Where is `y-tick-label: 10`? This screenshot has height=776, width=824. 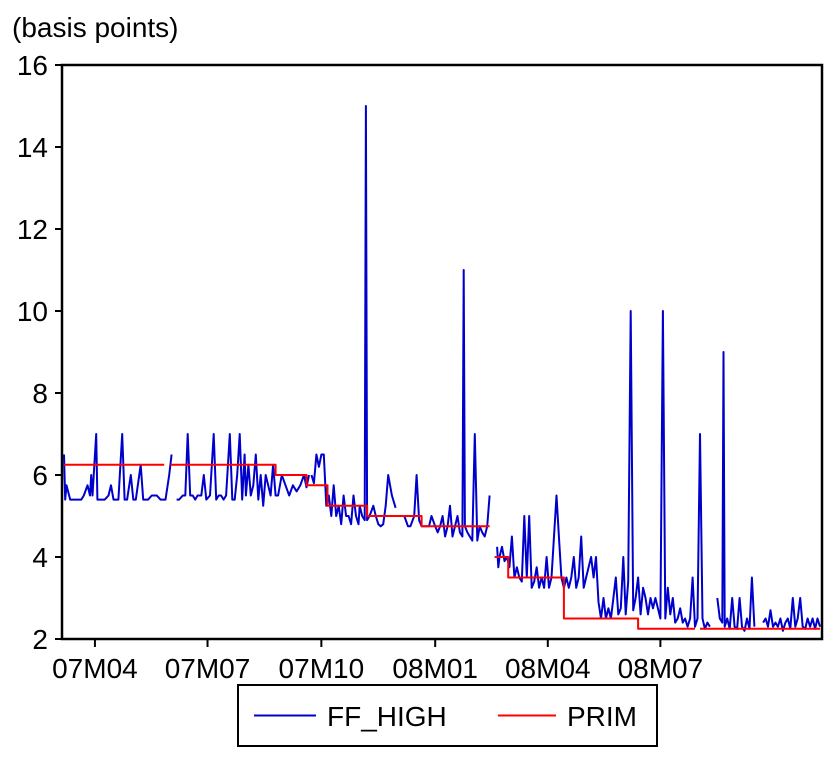 y-tick-label: 10 is located at coordinates (32, 311).